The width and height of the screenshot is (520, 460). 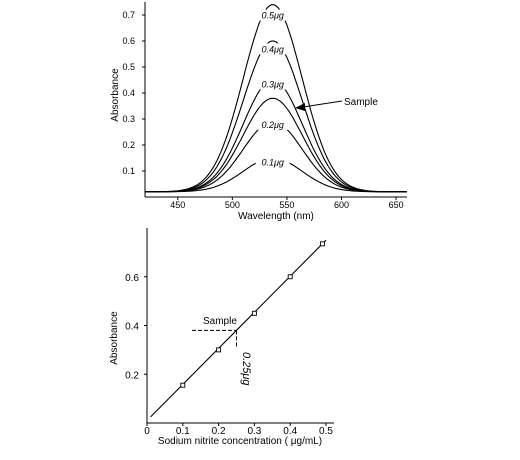 I want to click on spectra-x-tick-label: 450, so click(x=177, y=205).